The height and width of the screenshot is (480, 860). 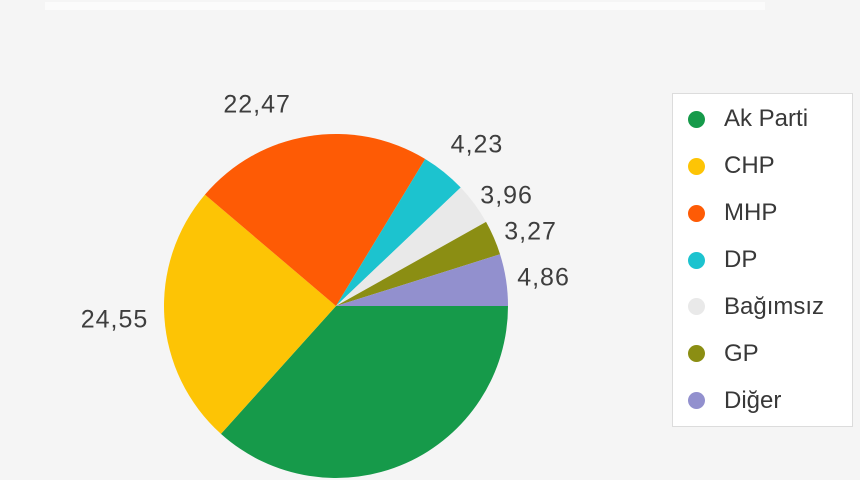 I want to click on pie-slice-gp, so click(x=418, y=263).